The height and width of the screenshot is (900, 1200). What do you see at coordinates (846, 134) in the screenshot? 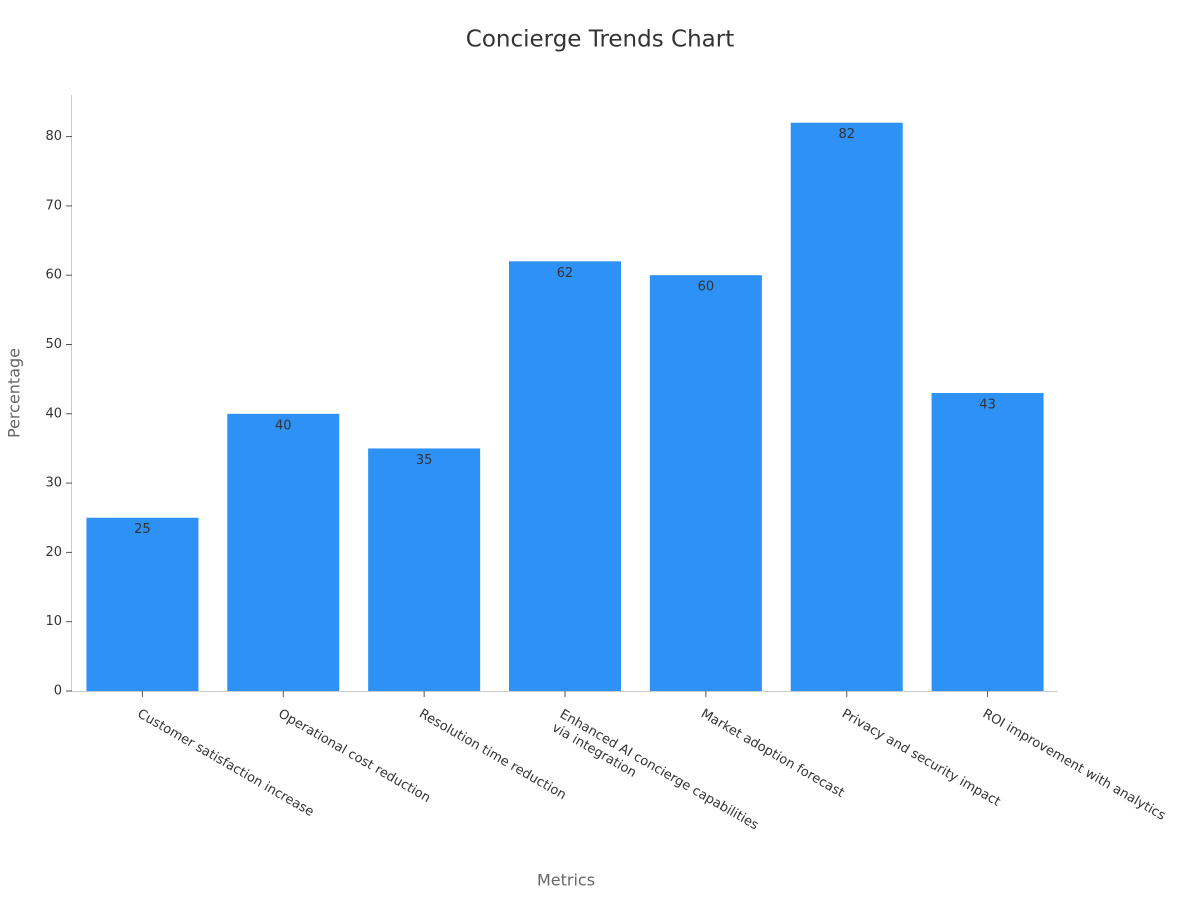
I see `bar-value-label: 82` at bounding box center [846, 134].